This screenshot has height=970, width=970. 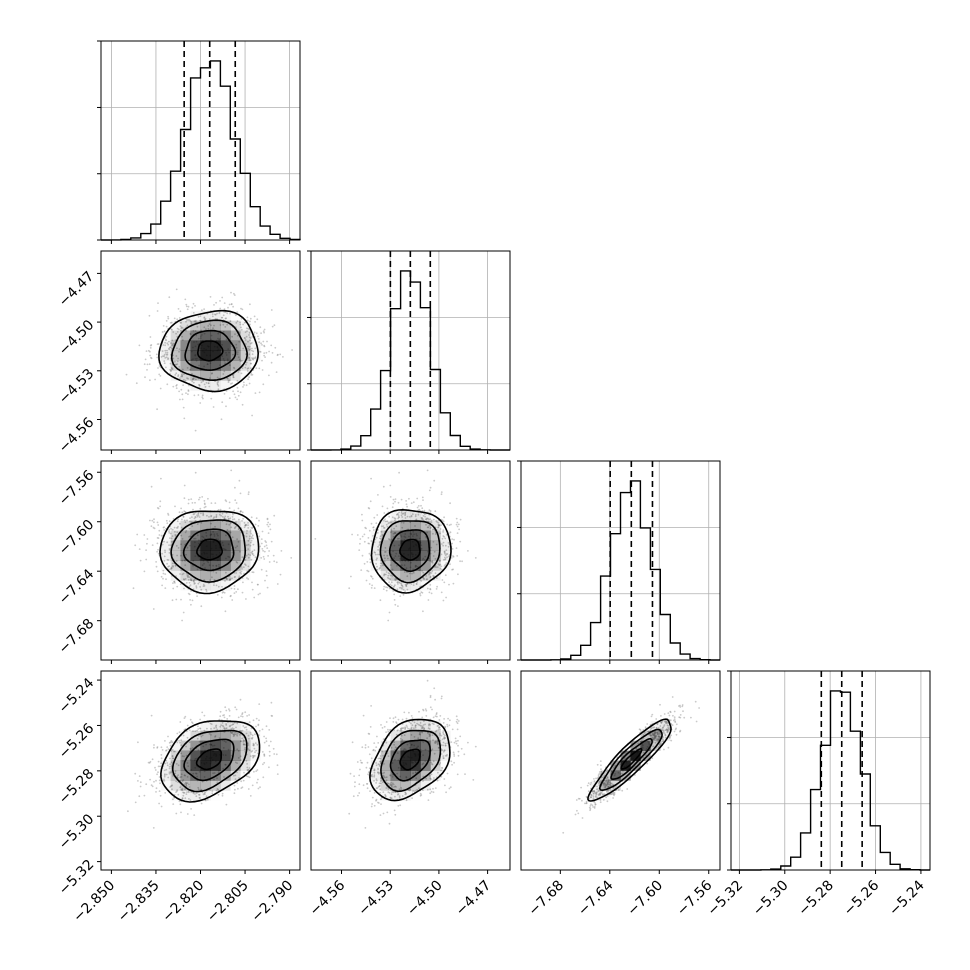 What do you see at coordinates (411, 551) in the screenshot?
I see `contour-2sigma` at bounding box center [411, 551].